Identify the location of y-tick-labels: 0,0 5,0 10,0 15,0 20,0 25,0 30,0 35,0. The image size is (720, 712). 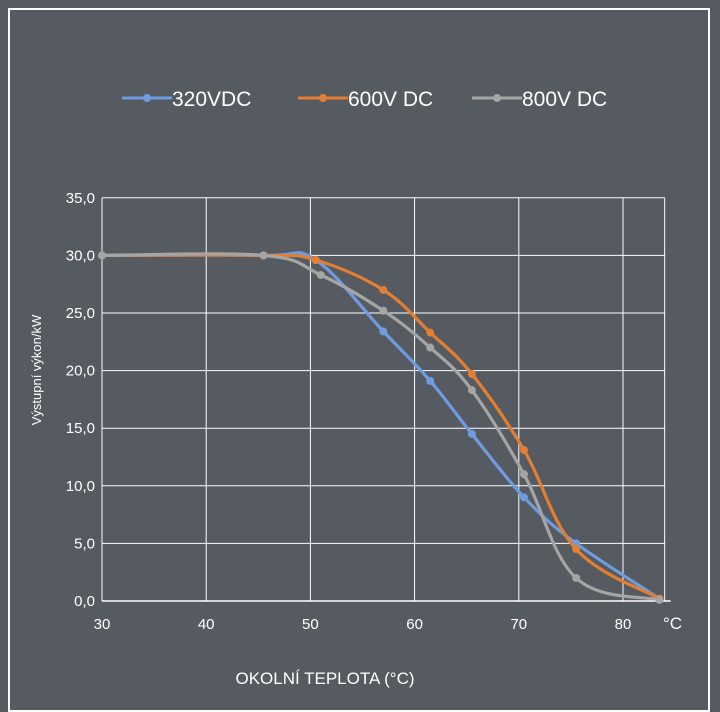
(80, 400).